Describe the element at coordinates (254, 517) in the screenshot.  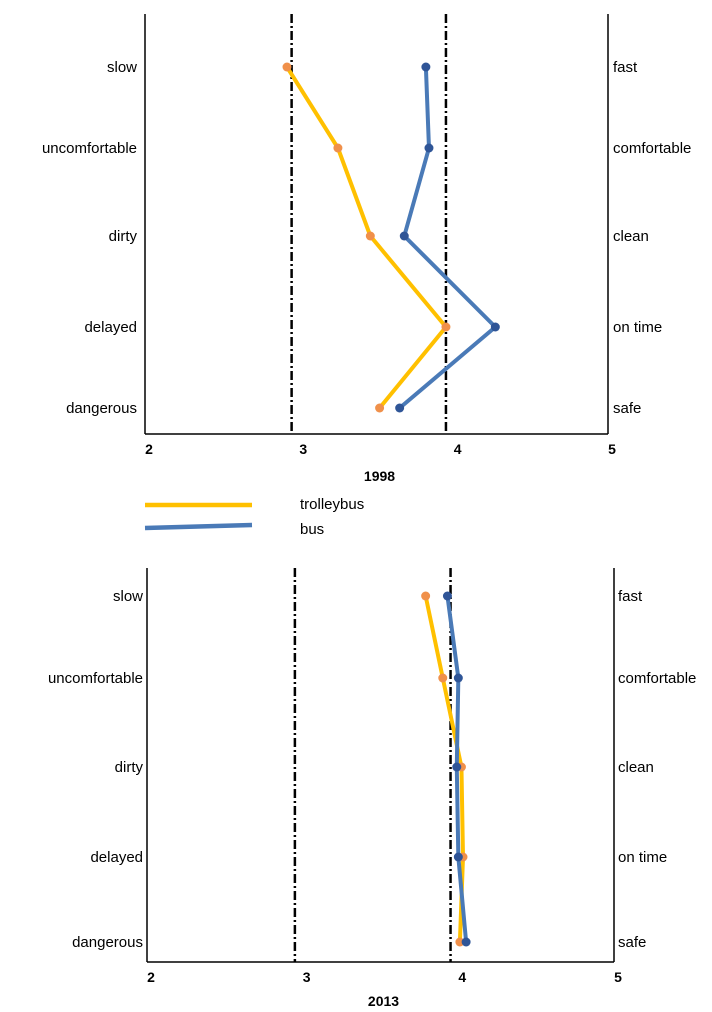
I see `legend: trolleybus bus` at that location.